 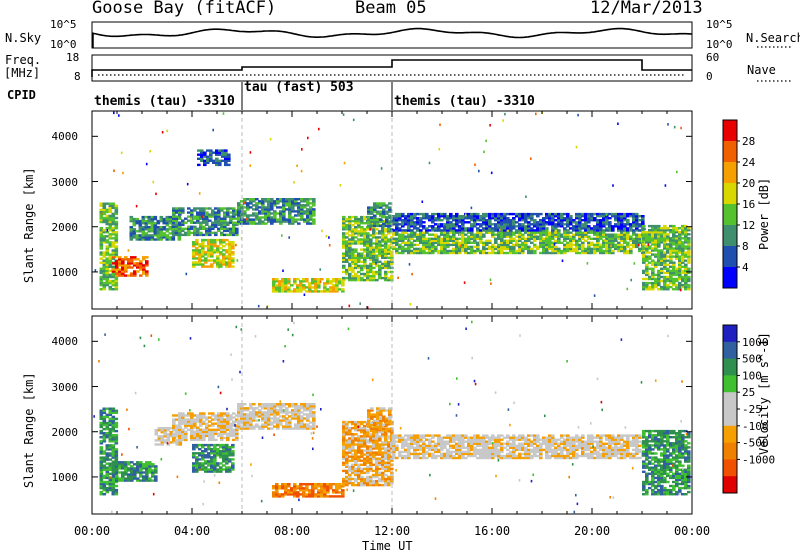 I want to click on power-colorbar-swatch, so click(x=730, y=131).